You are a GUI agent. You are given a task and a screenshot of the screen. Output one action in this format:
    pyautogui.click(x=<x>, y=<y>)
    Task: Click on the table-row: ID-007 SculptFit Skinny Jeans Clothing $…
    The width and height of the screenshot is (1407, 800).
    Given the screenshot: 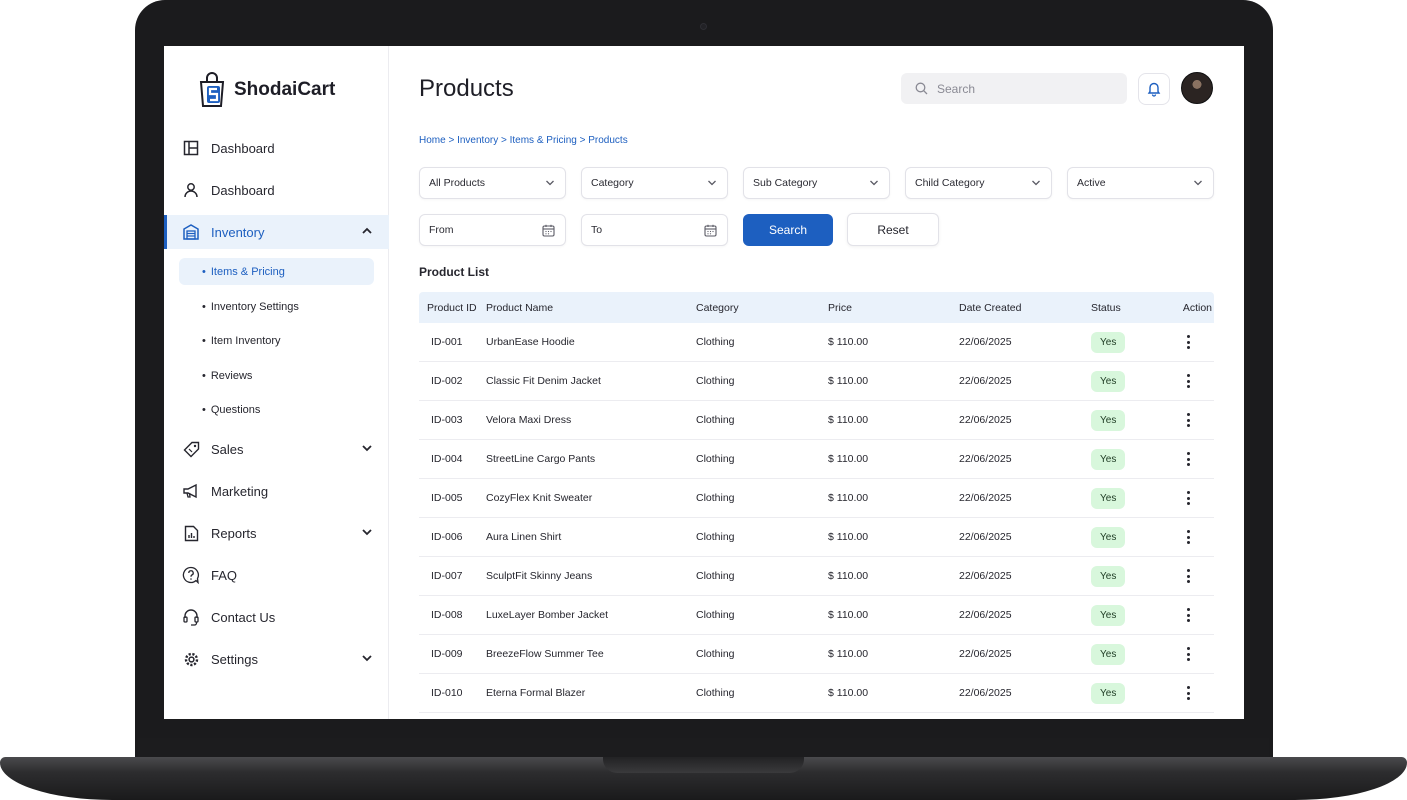 What is the action you would take?
    pyautogui.click(x=816, y=576)
    